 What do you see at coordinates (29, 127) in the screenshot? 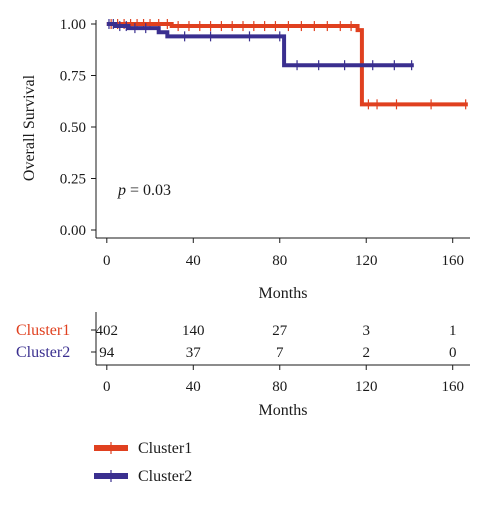
I see `y-axis-label: Overall Survival` at bounding box center [29, 127].